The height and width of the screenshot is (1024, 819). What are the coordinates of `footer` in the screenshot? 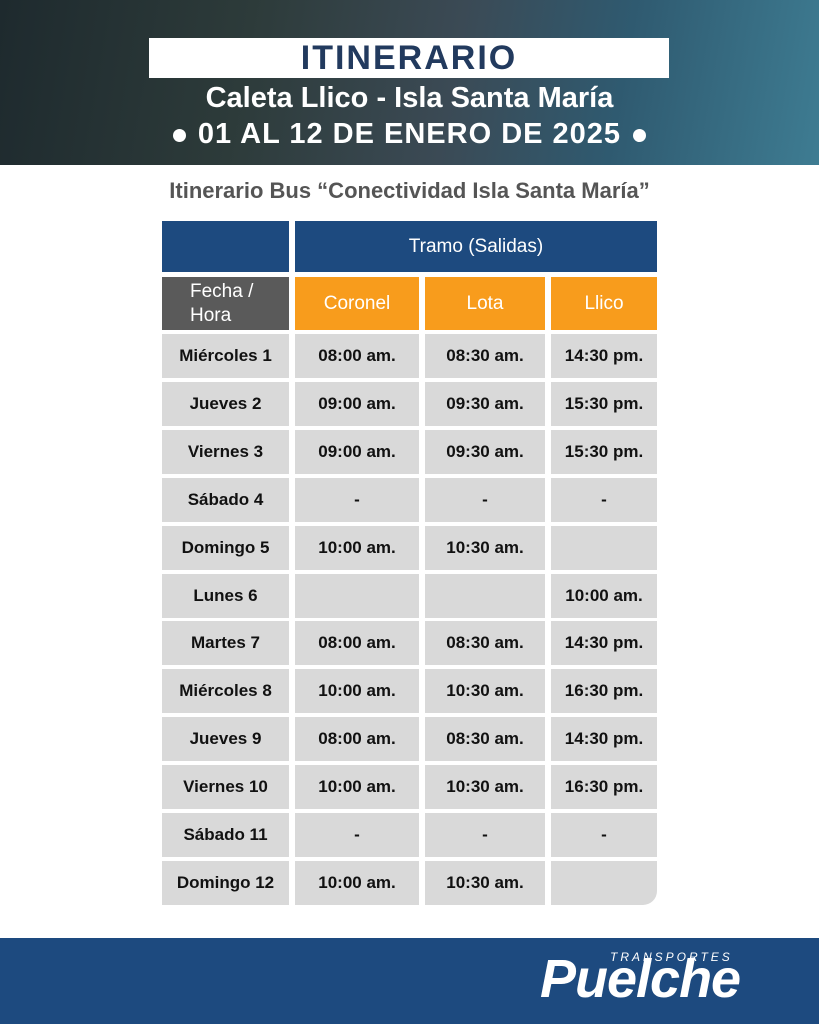 It's located at (409, 981).